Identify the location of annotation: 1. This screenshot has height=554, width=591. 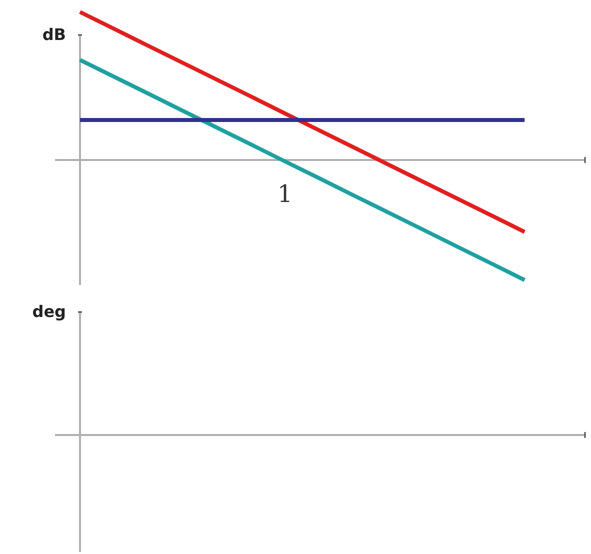
(285, 194).